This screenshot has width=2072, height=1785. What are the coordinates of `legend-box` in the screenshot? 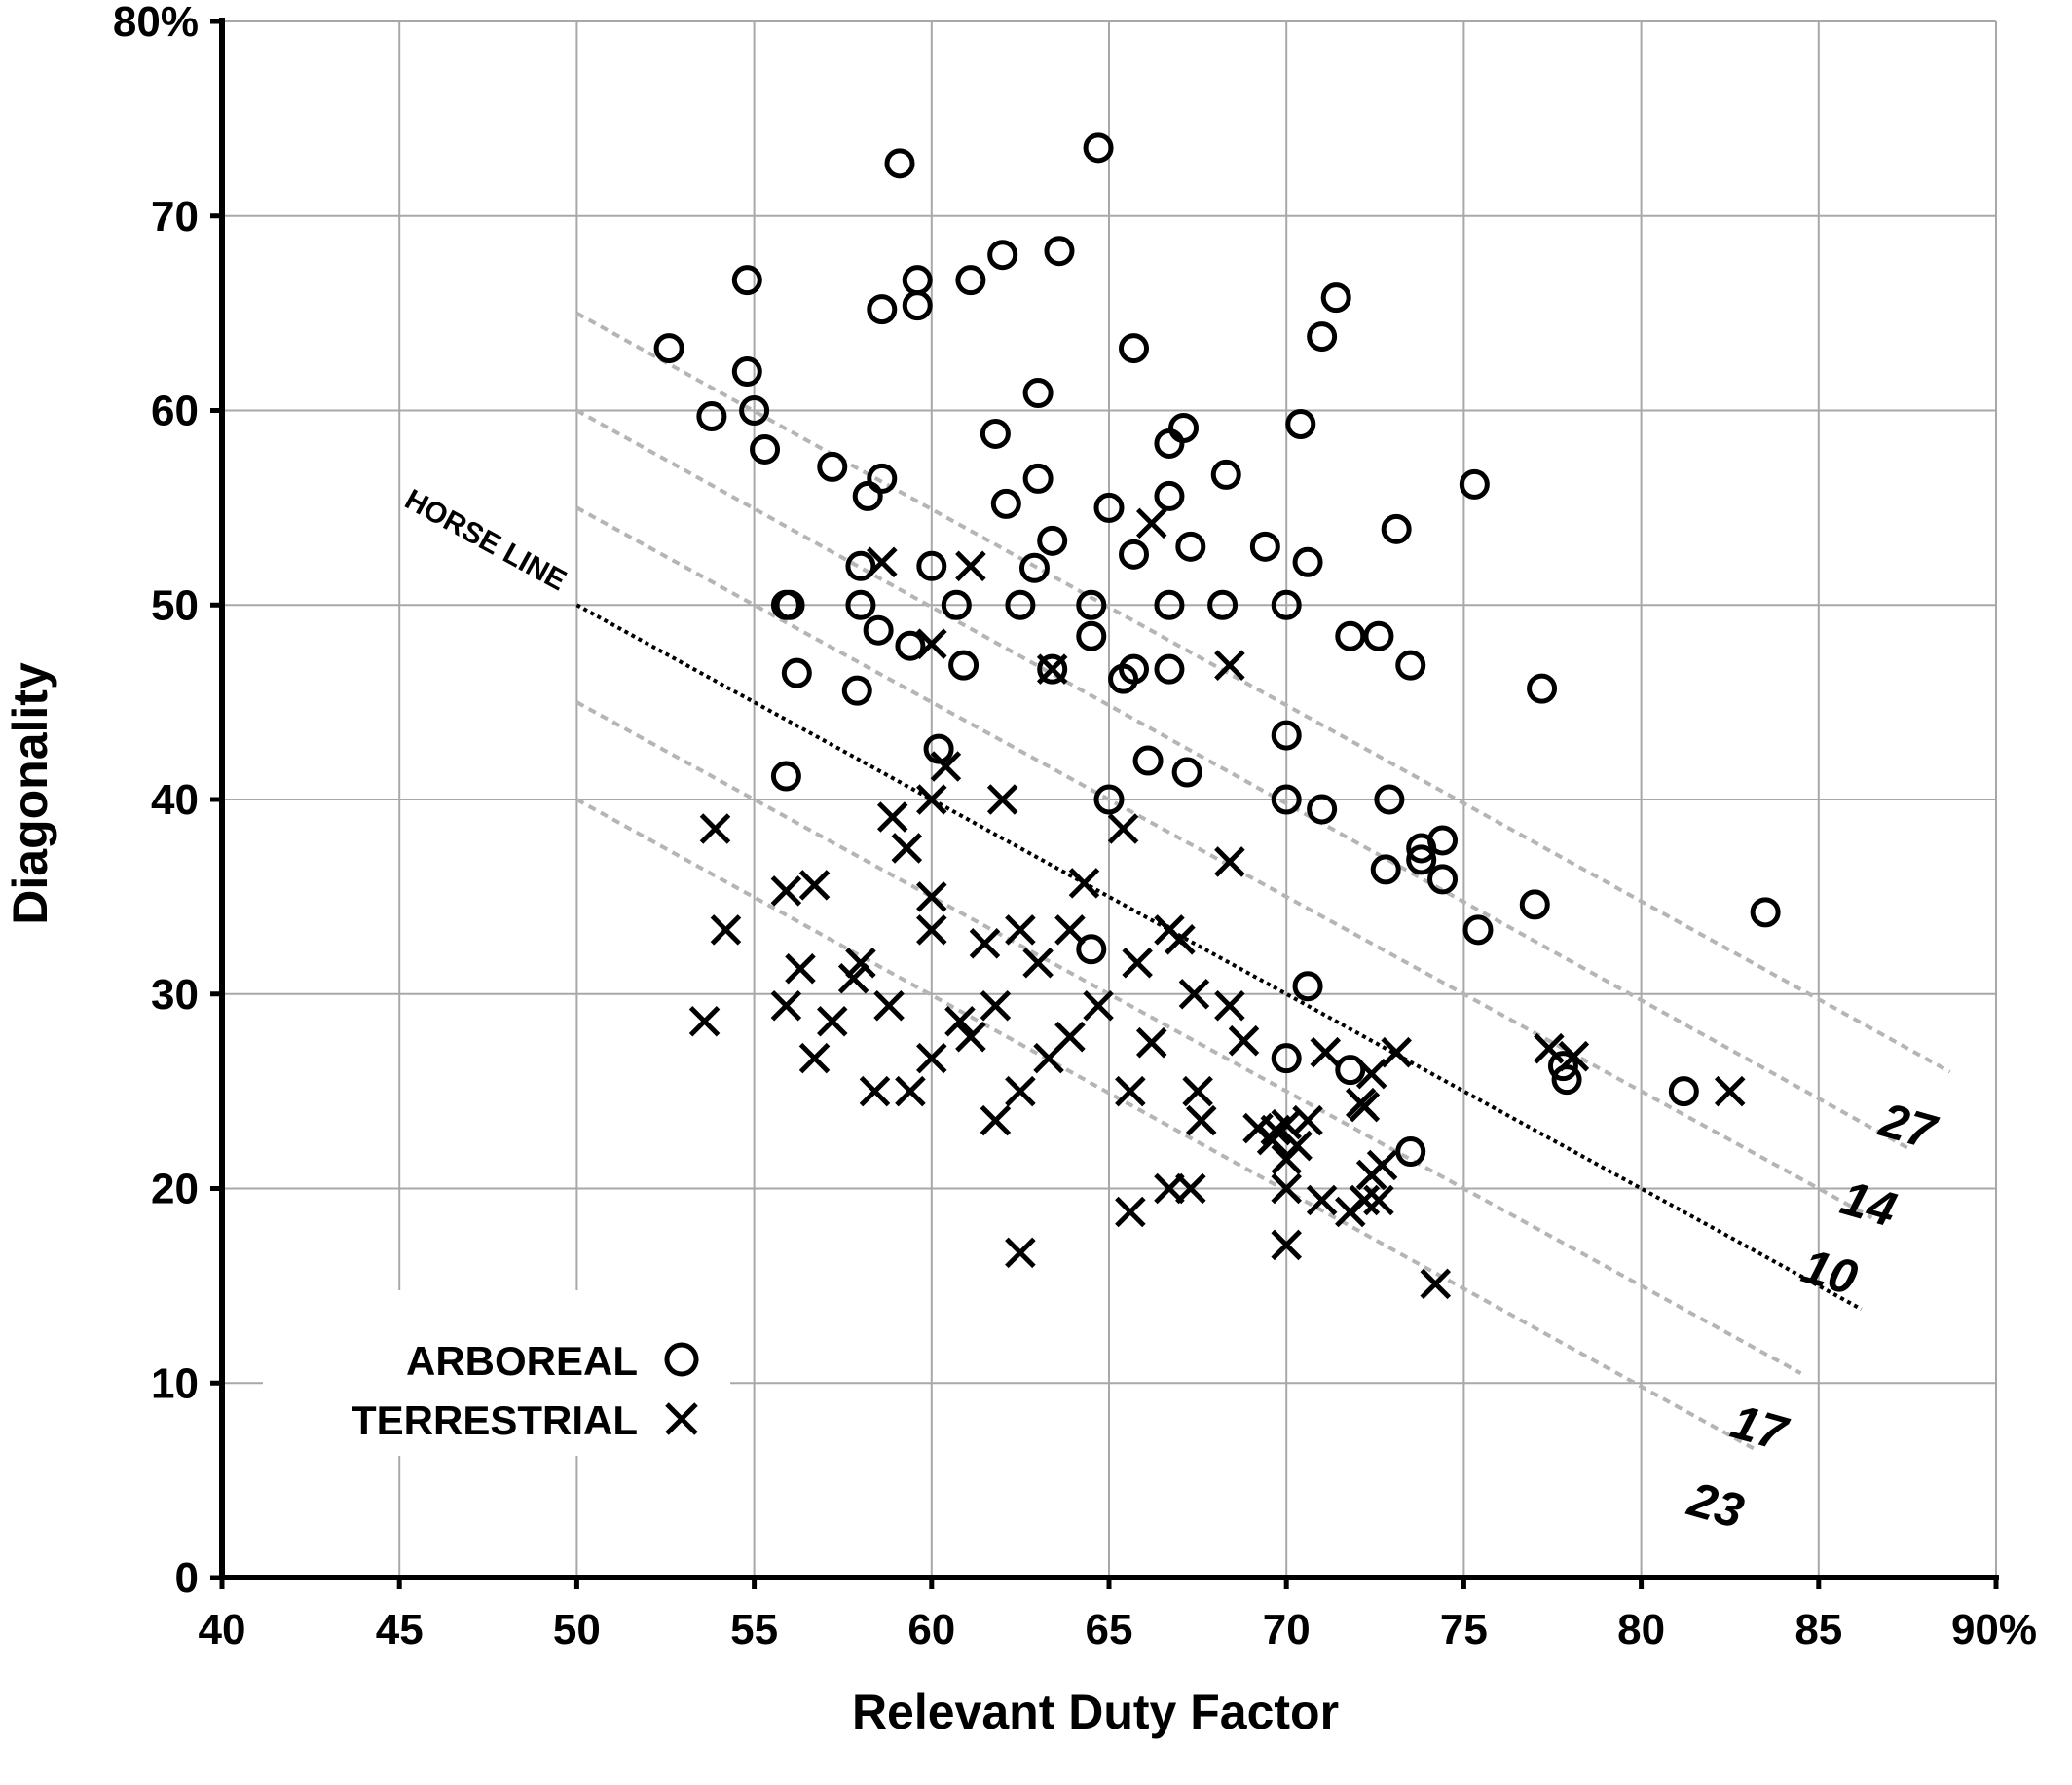 It's located at (496, 1373).